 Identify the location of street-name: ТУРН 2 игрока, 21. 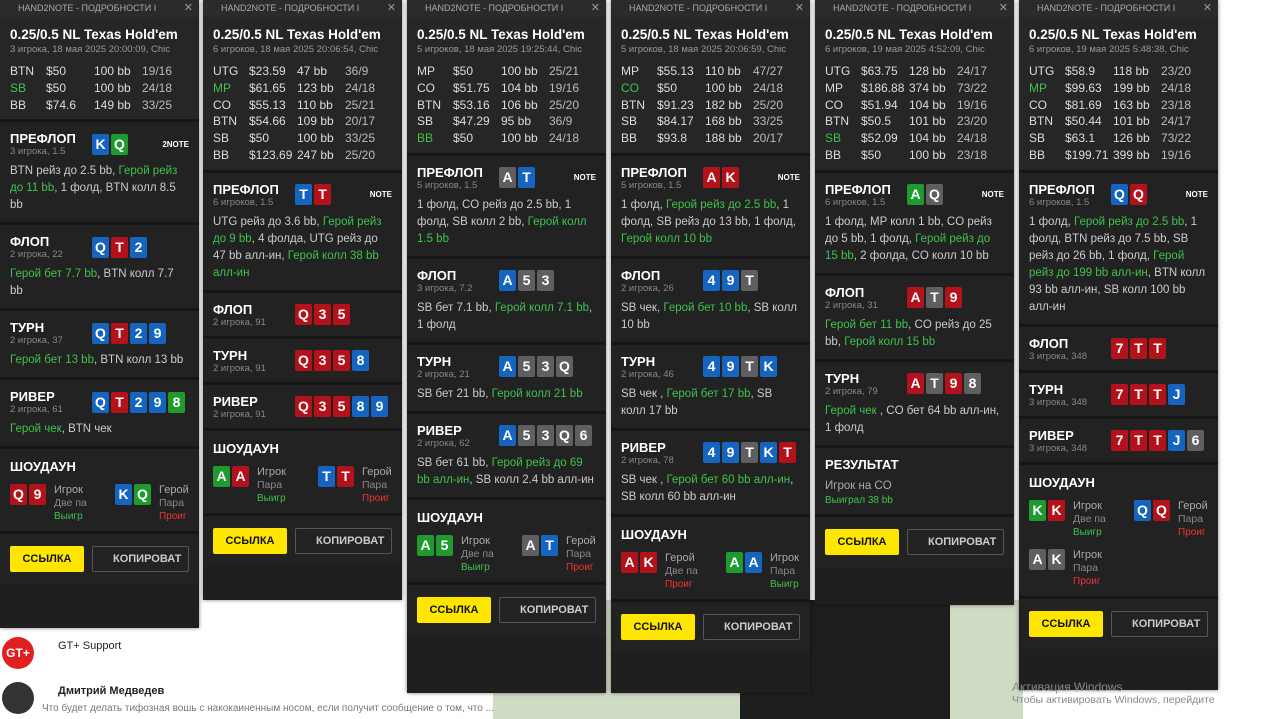
(458, 367).